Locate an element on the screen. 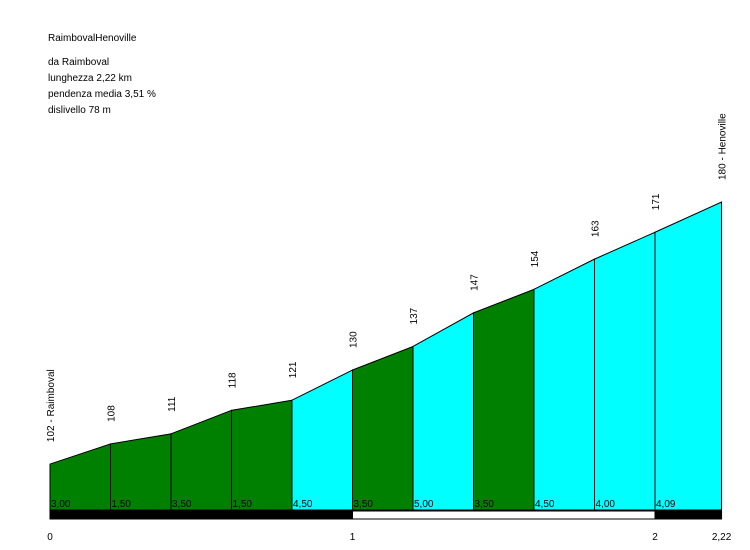  elevation-label: 137 is located at coordinates (414, 315).